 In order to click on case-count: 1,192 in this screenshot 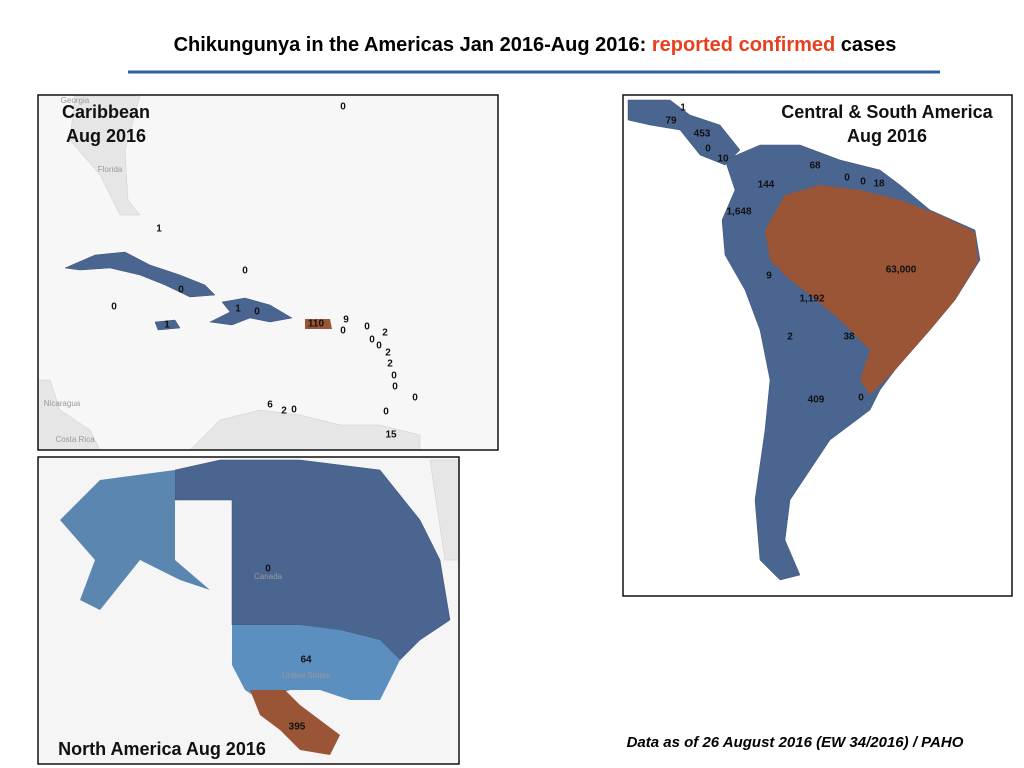, I will do `click(811, 299)`.